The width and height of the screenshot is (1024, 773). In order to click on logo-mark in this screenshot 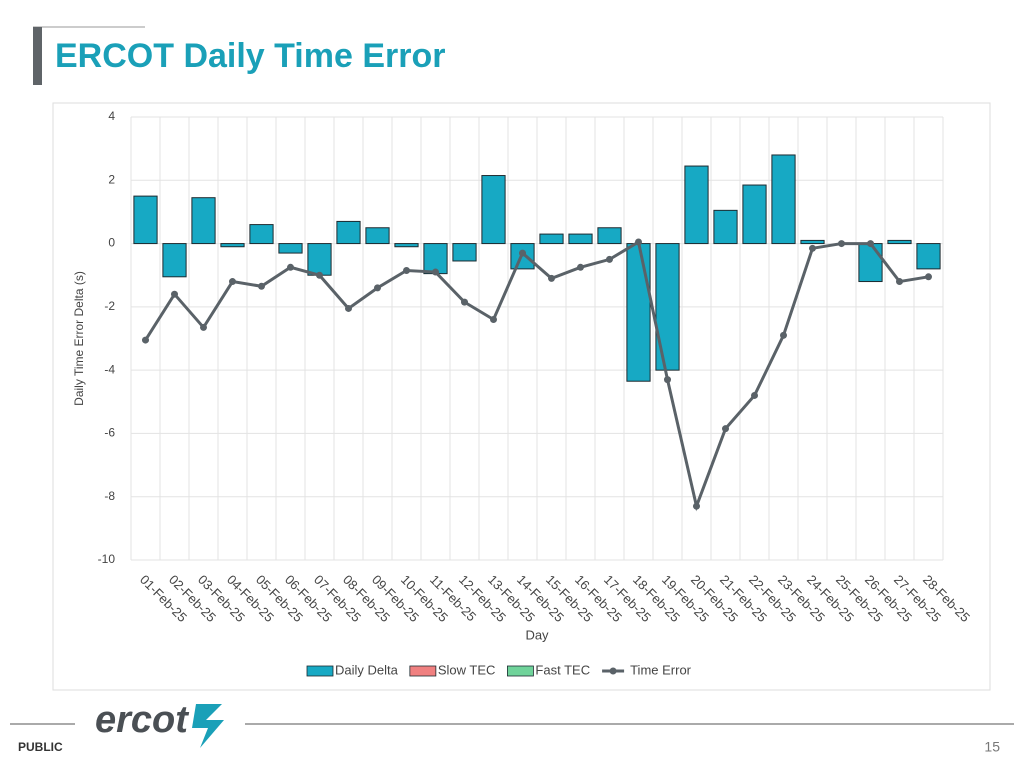, I will do `click(208, 726)`.